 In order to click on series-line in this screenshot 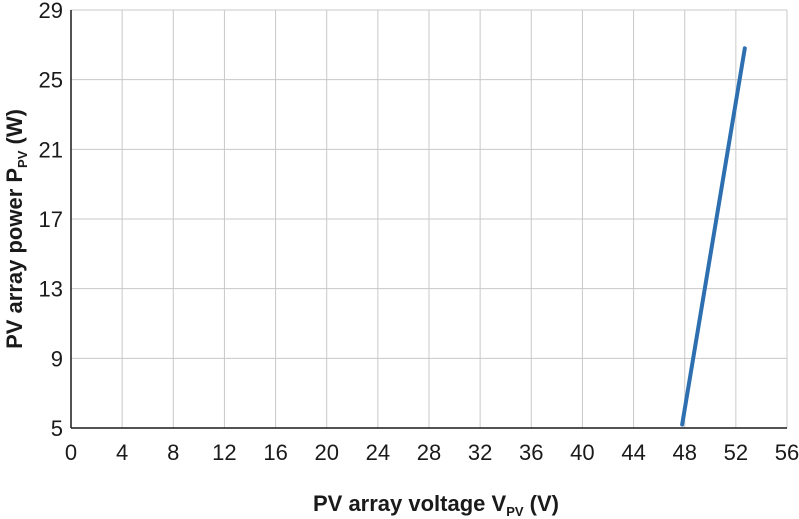, I will do `click(713, 236)`.